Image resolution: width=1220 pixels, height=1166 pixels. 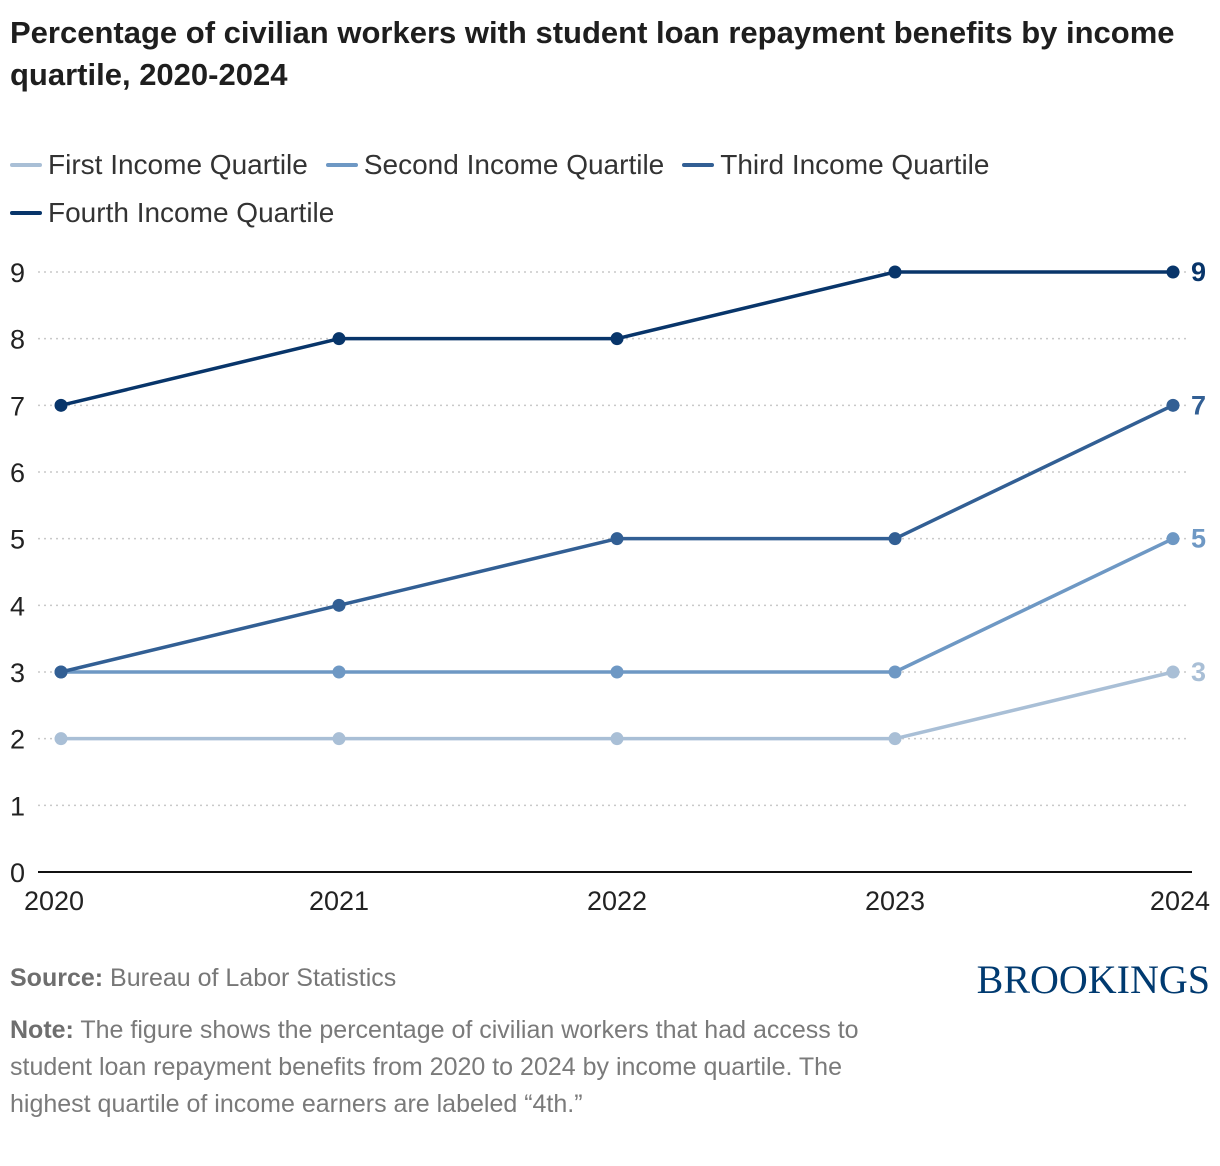 I want to click on legend-item-1: First Income Quartile, so click(x=159, y=165).